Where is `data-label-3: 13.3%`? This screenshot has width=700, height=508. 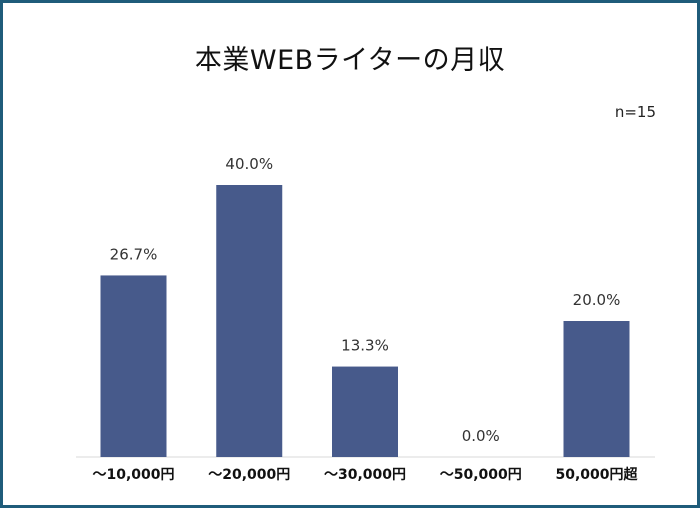 data-label-3: 13.3% is located at coordinates (365, 346).